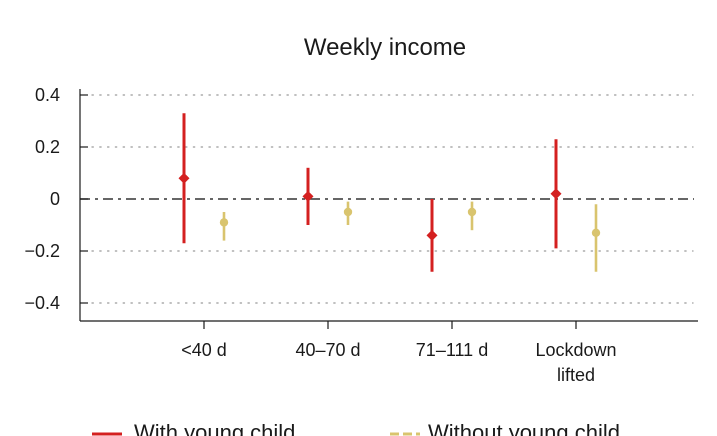 This screenshot has width=717, height=436. Describe the element at coordinates (47, 147) in the screenshot. I see `y-tick-label: 0.2` at that location.